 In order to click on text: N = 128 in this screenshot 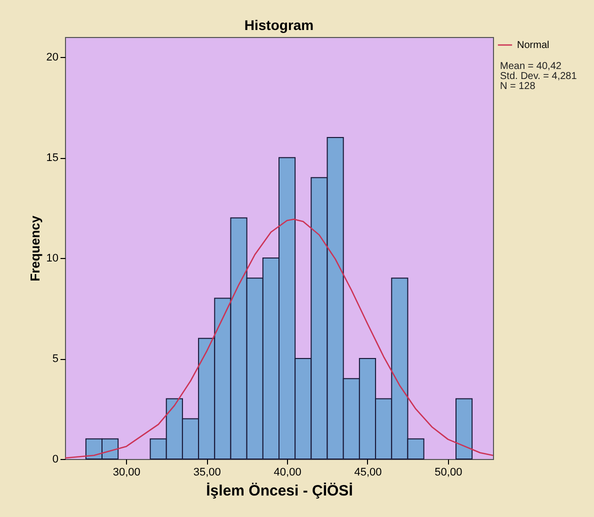, I will do `click(518, 86)`.